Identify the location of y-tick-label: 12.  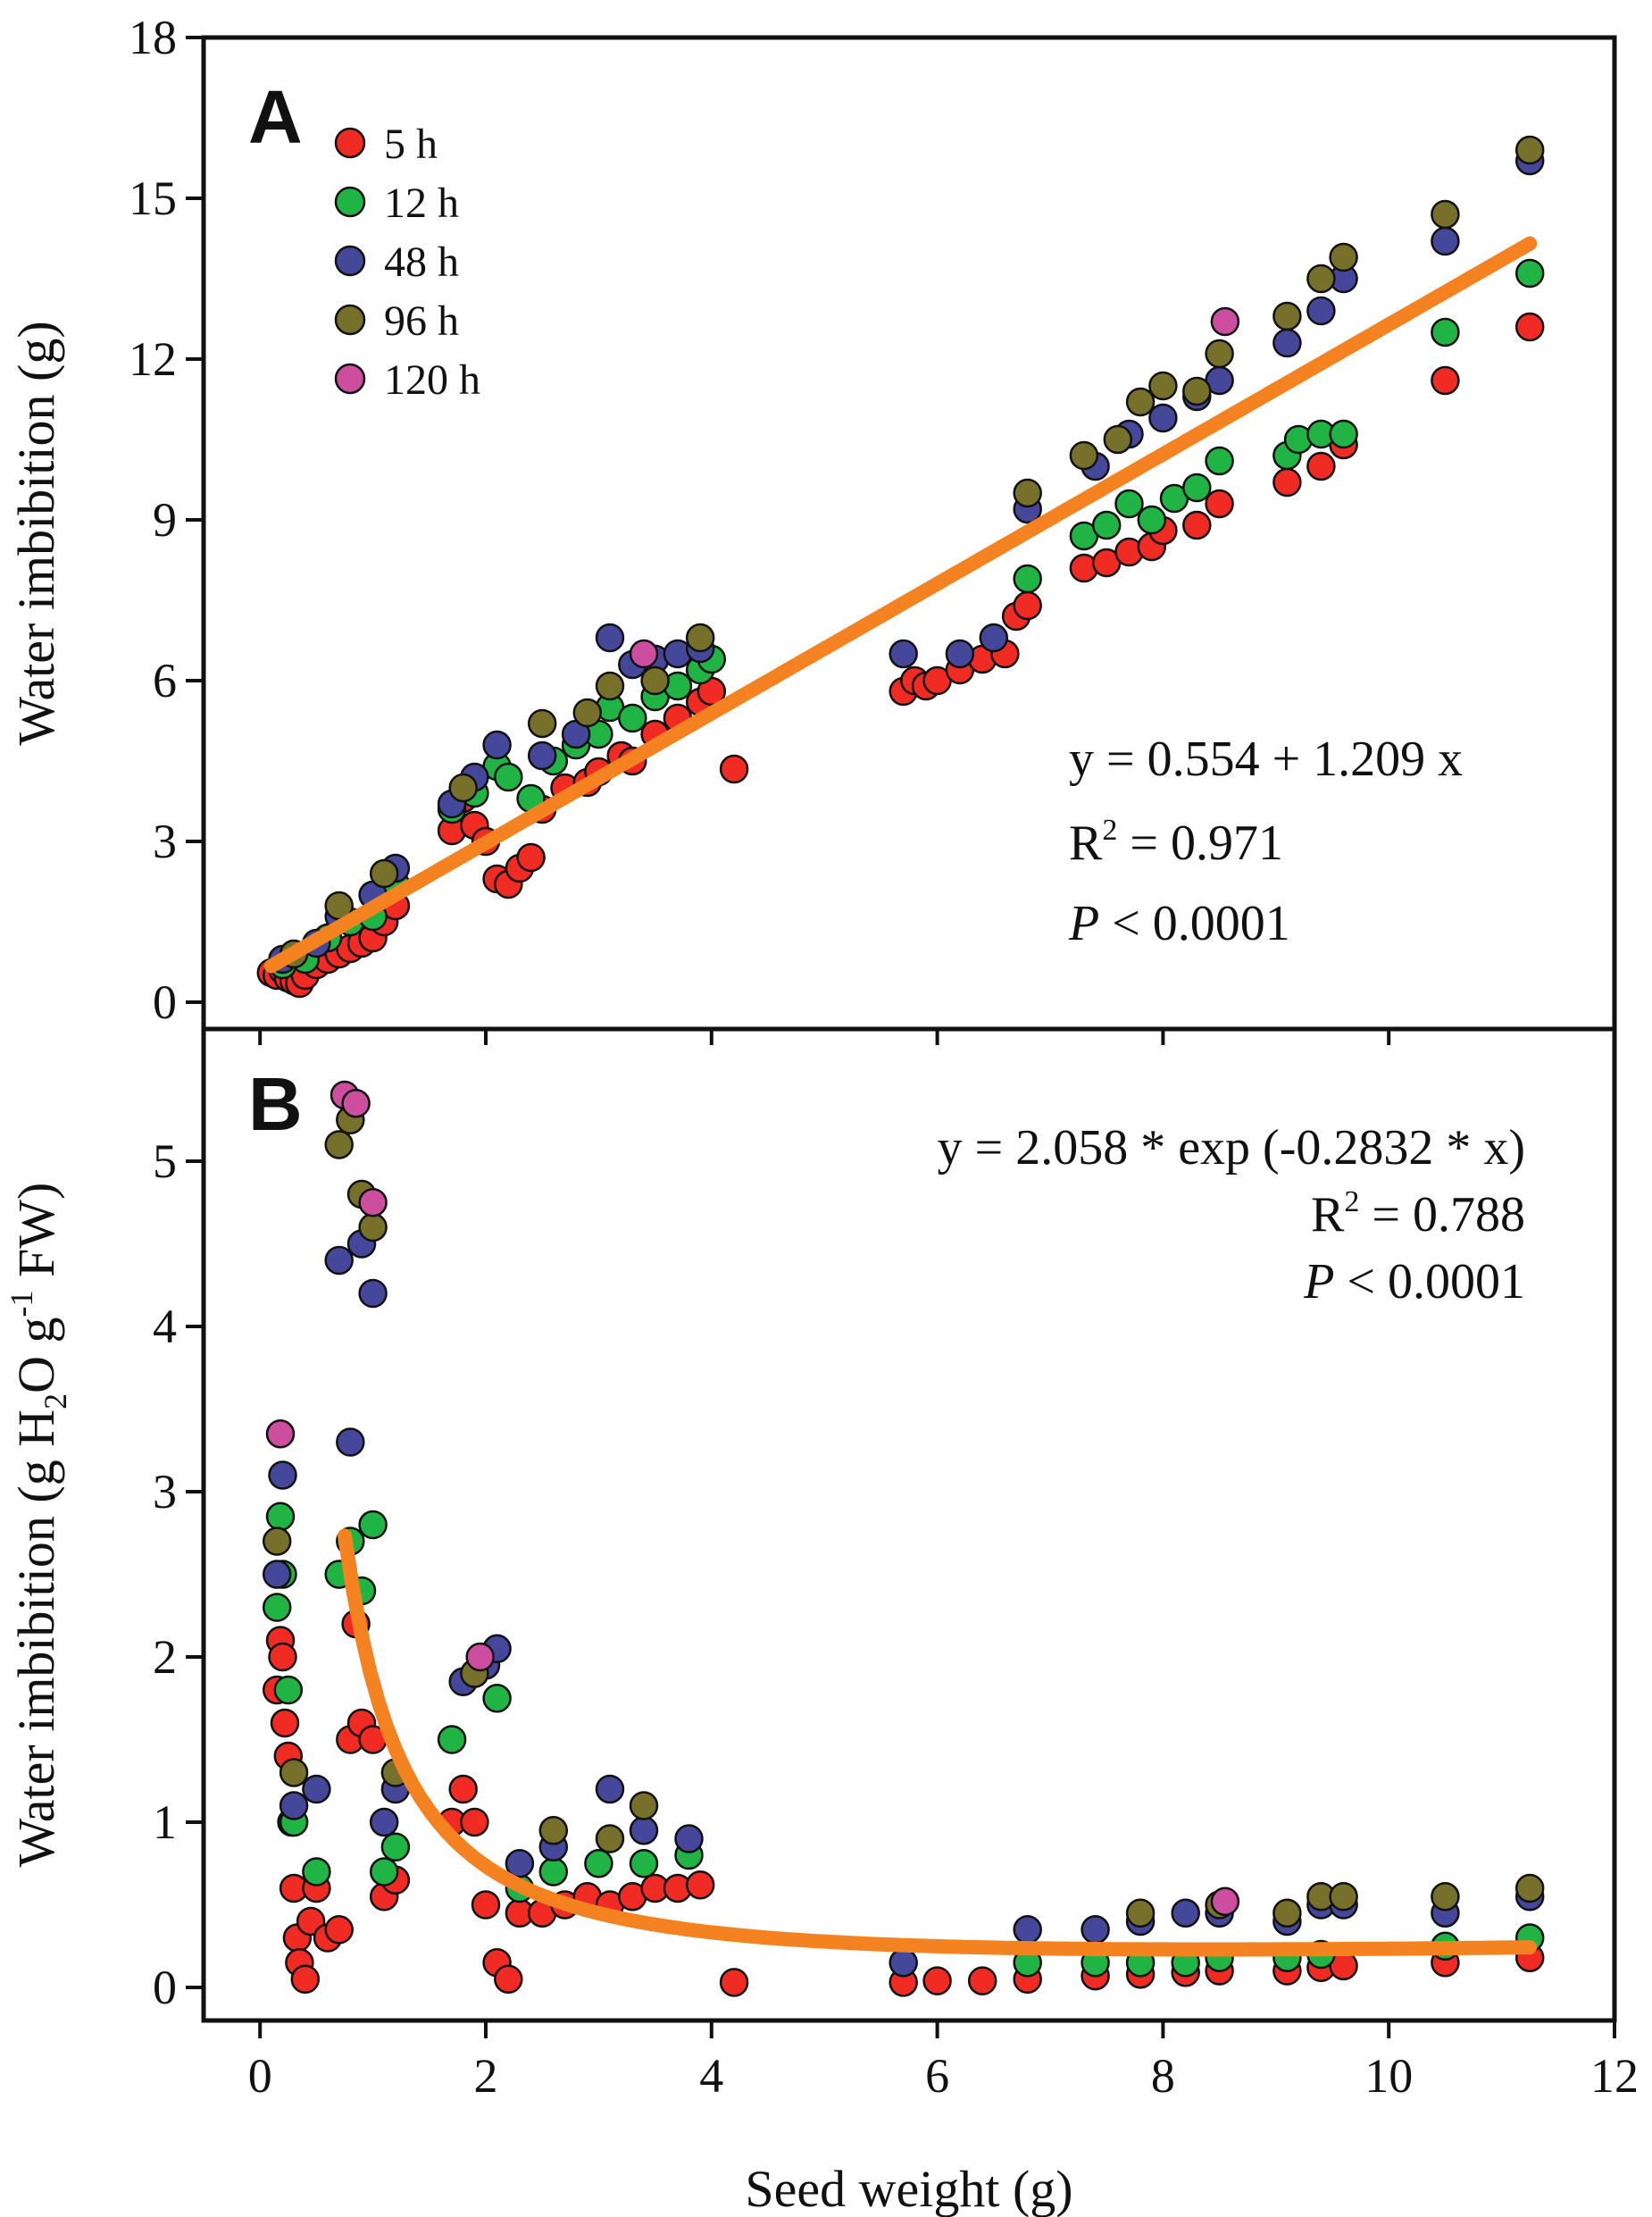
(153, 359).